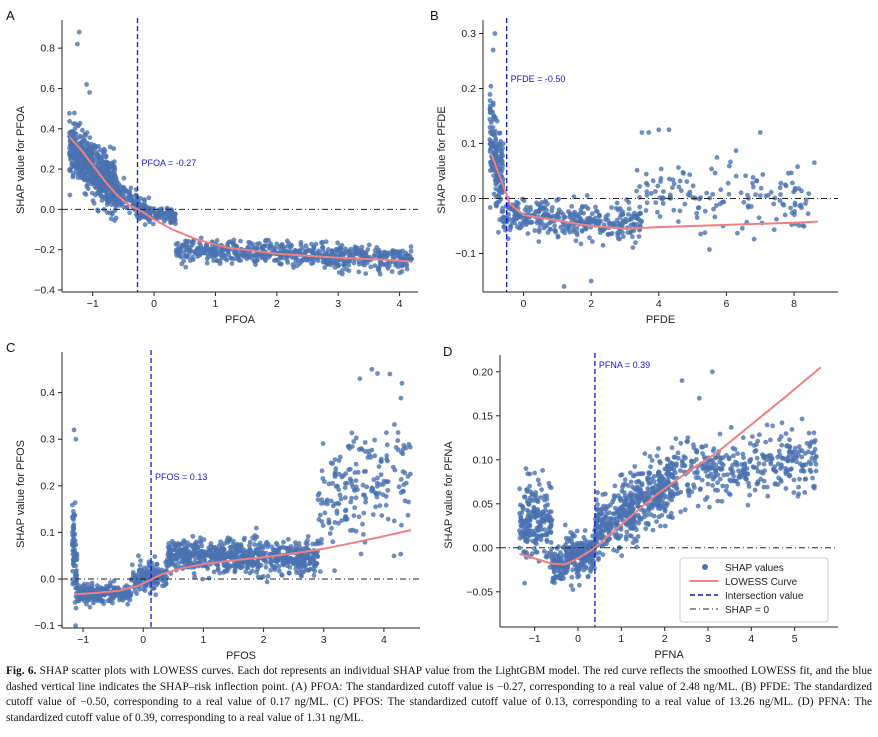 The width and height of the screenshot is (878, 737). I want to click on panel-c-x-tick-label: 3, so click(324, 640).